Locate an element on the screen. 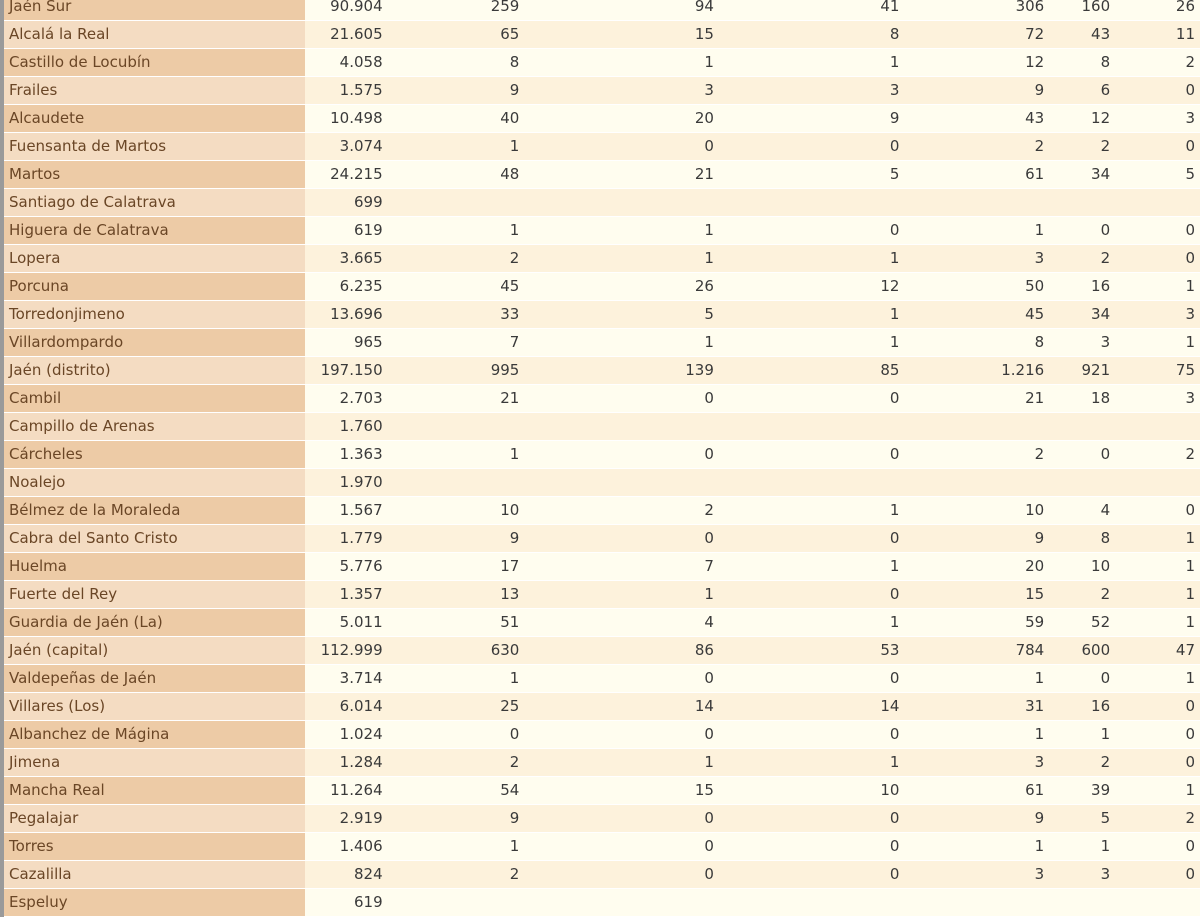 The width and height of the screenshot is (1200, 917). cell-col-2: 9 is located at coordinates (456, 818).